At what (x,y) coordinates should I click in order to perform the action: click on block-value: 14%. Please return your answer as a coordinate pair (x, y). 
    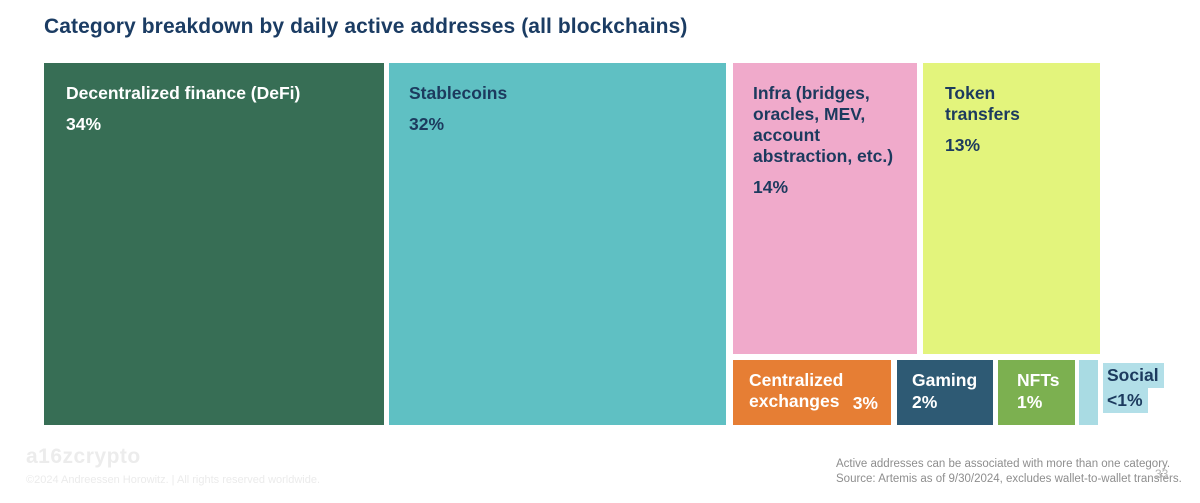
    Looking at the image, I should click on (771, 187).